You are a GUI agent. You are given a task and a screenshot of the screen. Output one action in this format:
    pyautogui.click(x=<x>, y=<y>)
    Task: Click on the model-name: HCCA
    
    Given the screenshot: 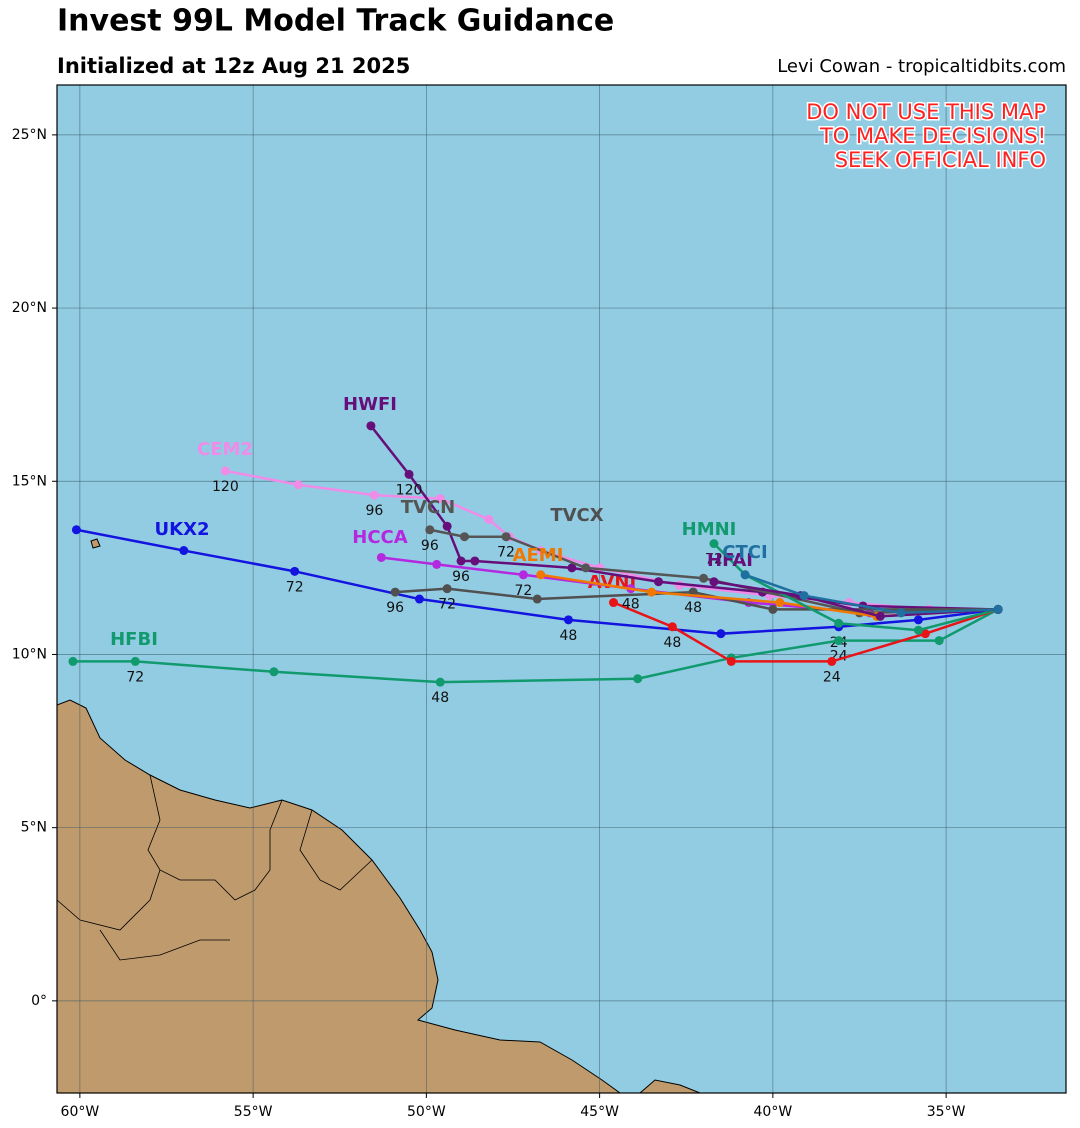 What is the action you would take?
    pyautogui.click(x=379, y=537)
    